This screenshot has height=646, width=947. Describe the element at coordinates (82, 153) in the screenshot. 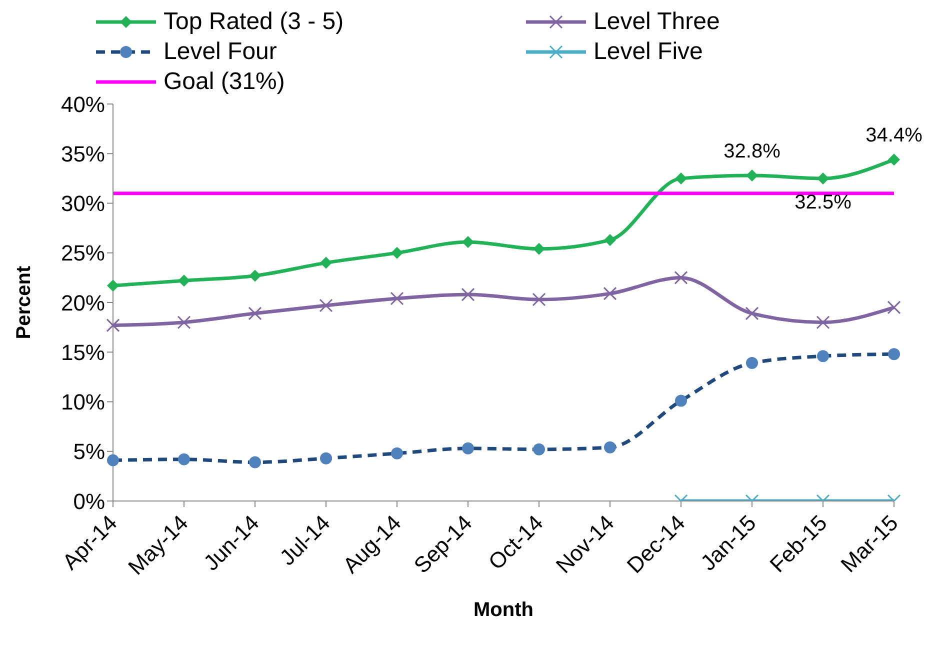

I see `y-tick-label: 35%` at that location.